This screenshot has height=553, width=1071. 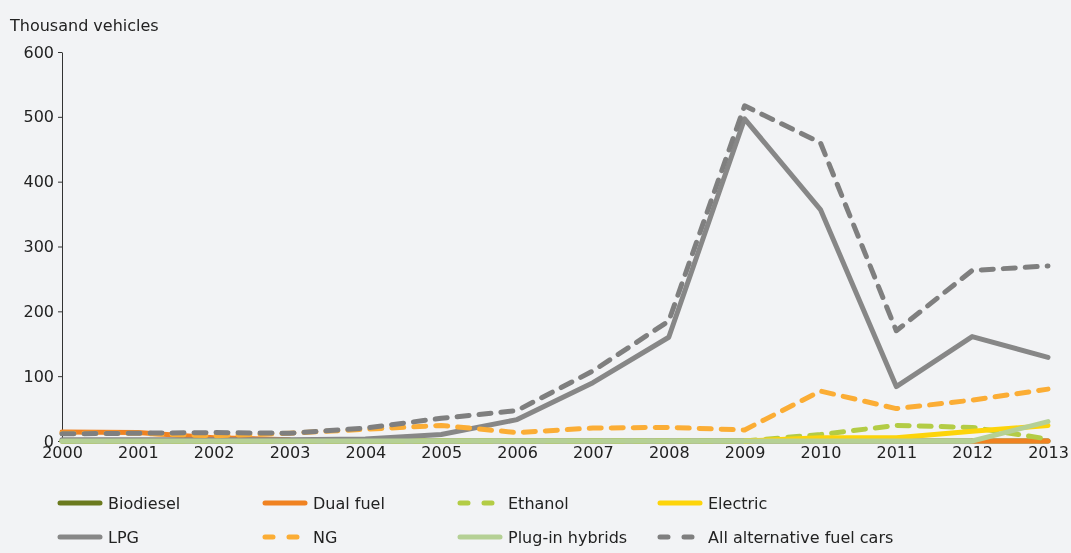 What do you see at coordinates (38, 117) in the screenshot?
I see `y-tick-label: 500` at bounding box center [38, 117].